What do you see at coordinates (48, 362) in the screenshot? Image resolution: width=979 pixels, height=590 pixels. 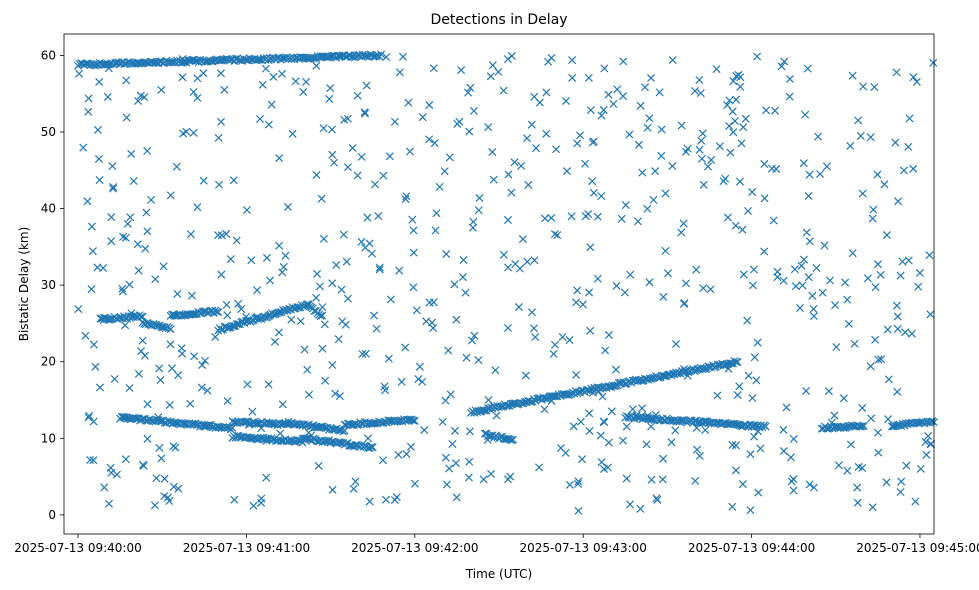 I see `y-tick-label: 20` at bounding box center [48, 362].